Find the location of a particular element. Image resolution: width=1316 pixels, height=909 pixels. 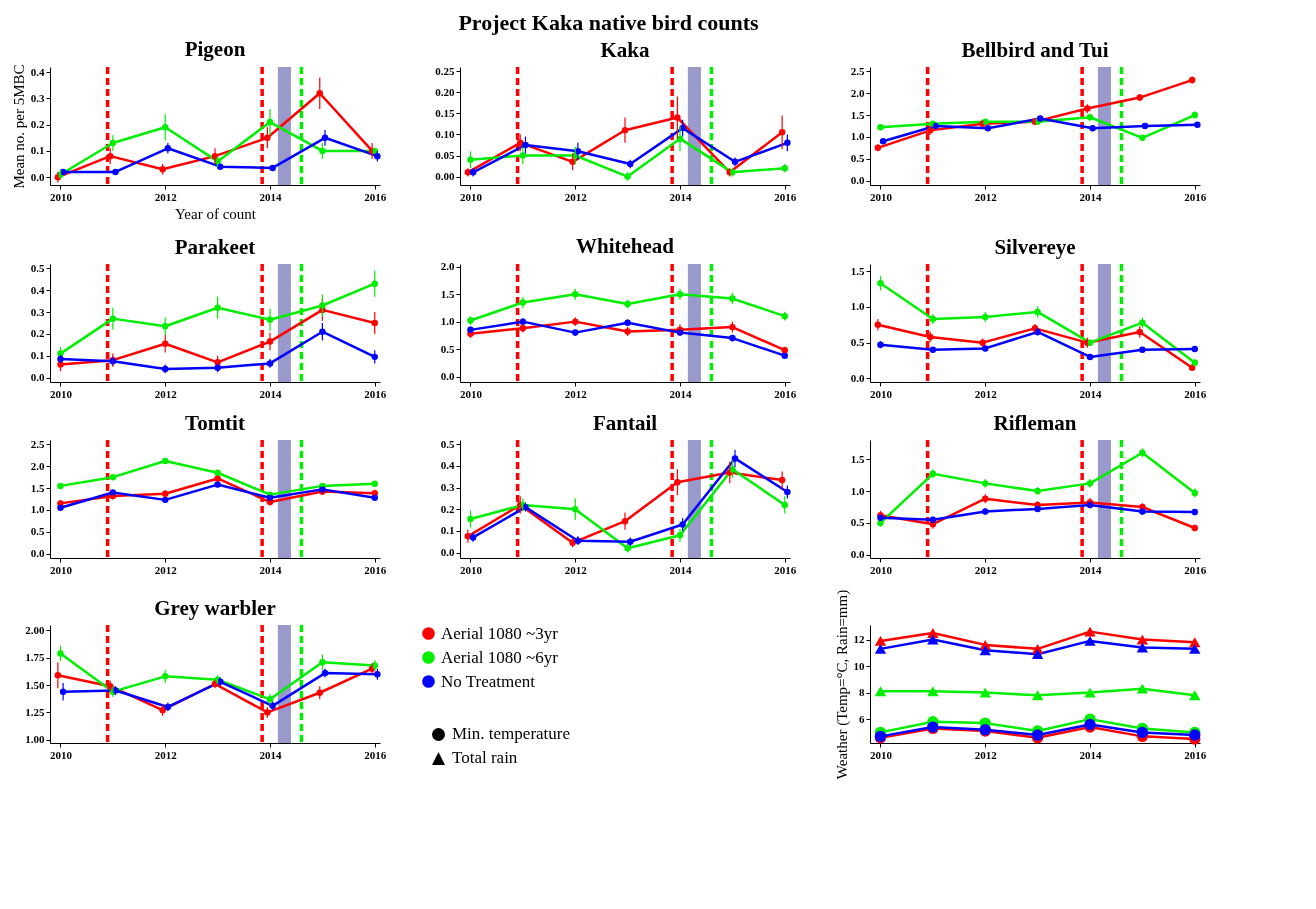

y-tick-label: 8 is located at coordinates (862, 692).